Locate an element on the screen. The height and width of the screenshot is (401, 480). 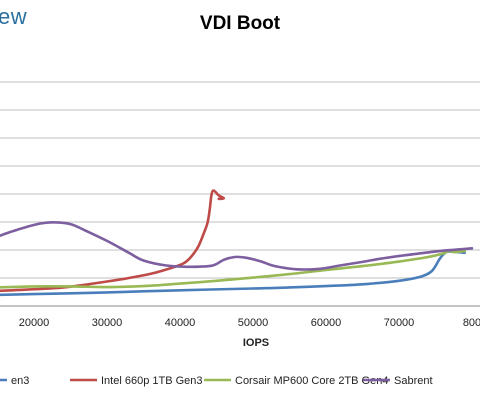
legend-label: Intel 660p 1TB Gen3 is located at coordinates (152, 381).